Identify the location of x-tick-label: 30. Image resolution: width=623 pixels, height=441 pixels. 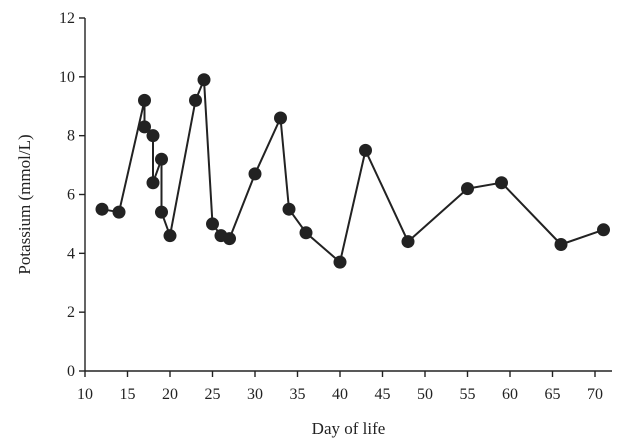
(255, 394).